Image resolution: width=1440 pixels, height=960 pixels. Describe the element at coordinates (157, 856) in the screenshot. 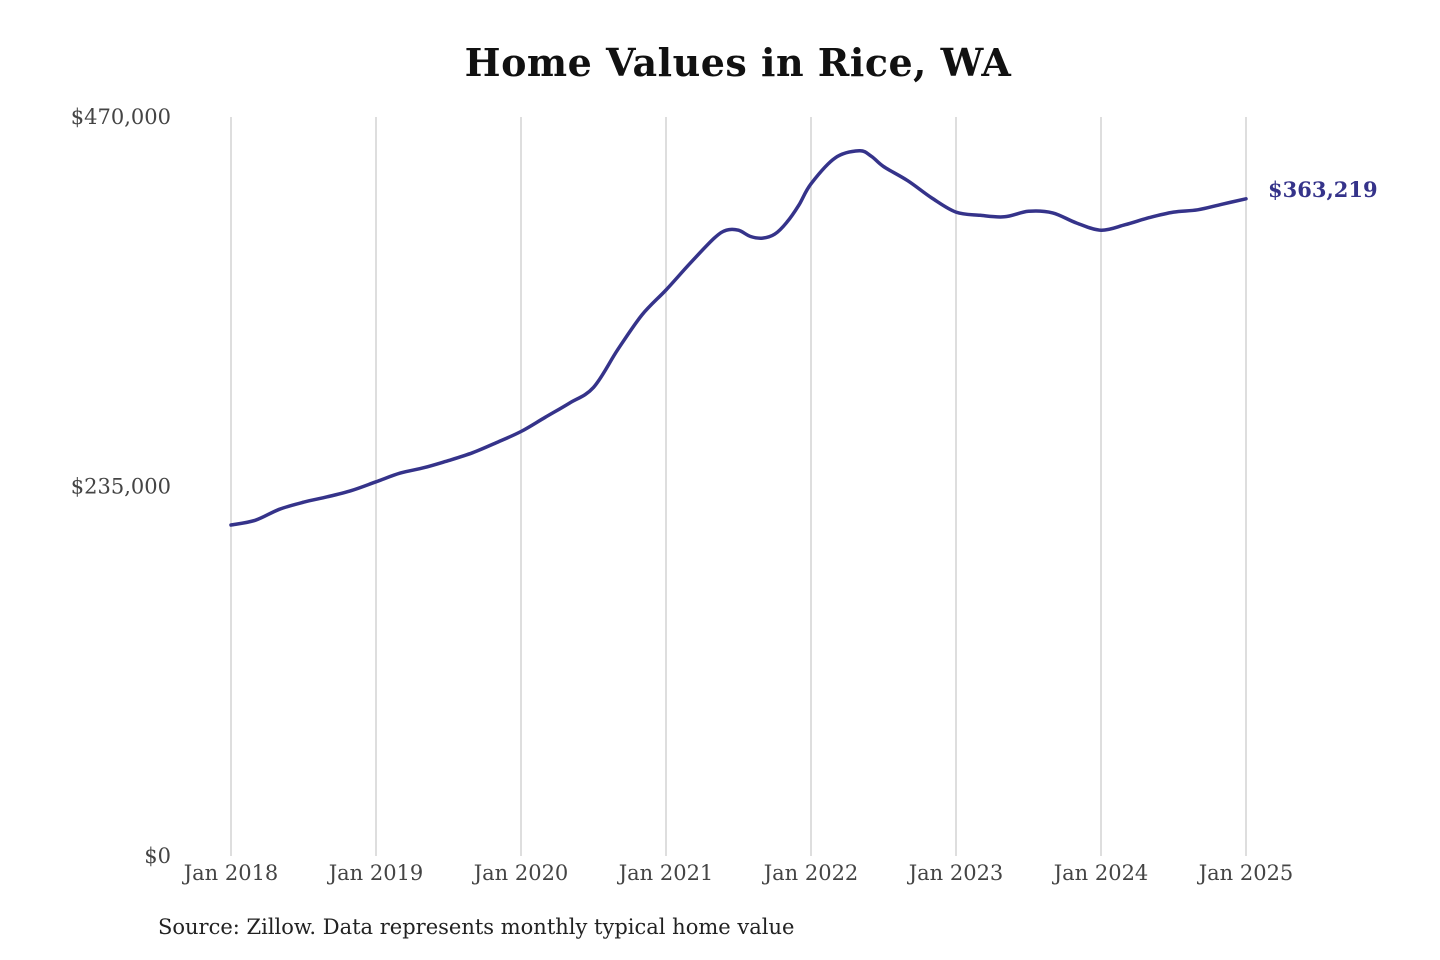

I see `y-tick-label: $0` at that location.